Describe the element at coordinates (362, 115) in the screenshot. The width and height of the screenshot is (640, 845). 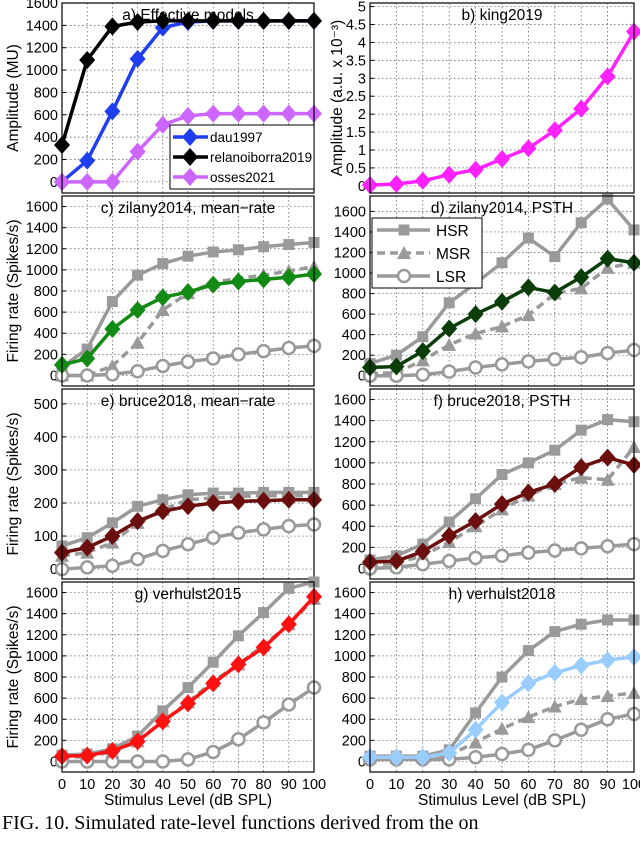
I see `y-tick-label: 2` at that location.